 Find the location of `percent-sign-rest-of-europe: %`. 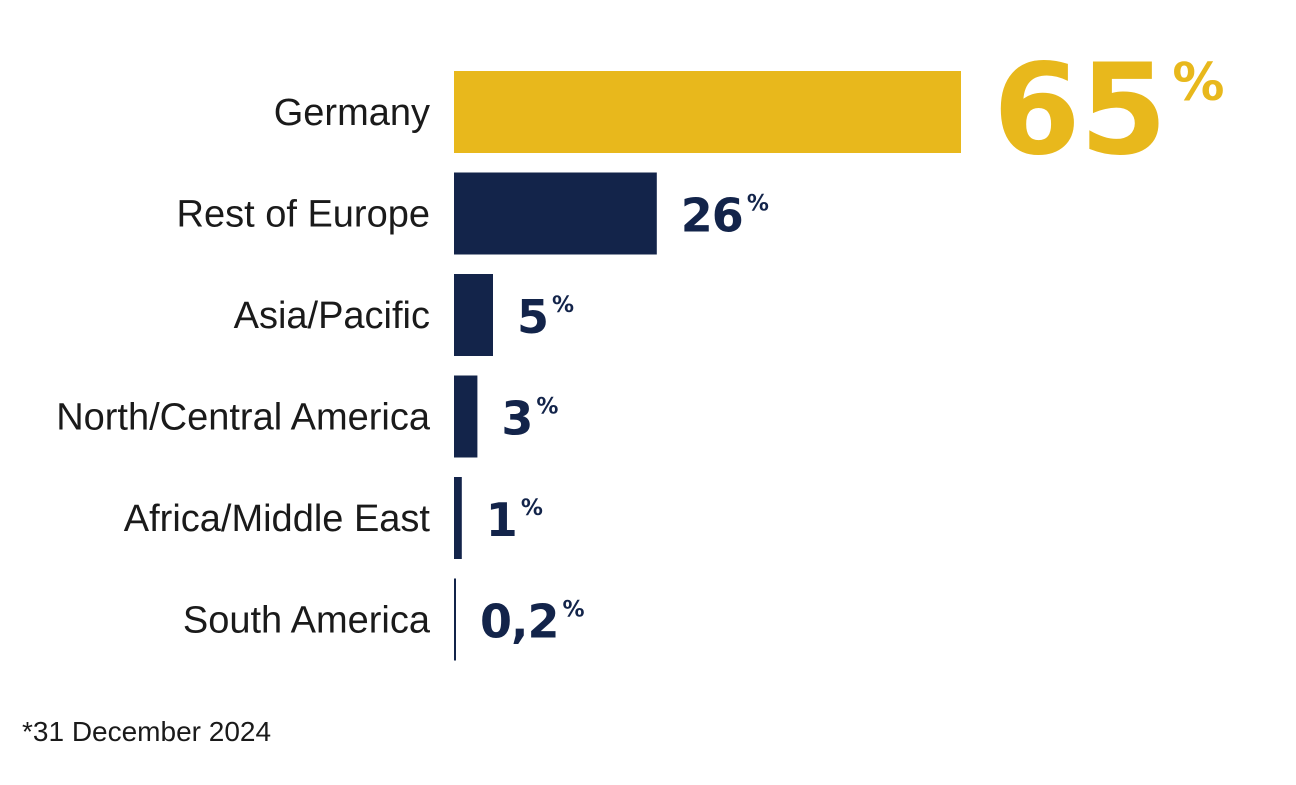

percent-sign-rest-of-europe: % is located at coordinates (758, 203).